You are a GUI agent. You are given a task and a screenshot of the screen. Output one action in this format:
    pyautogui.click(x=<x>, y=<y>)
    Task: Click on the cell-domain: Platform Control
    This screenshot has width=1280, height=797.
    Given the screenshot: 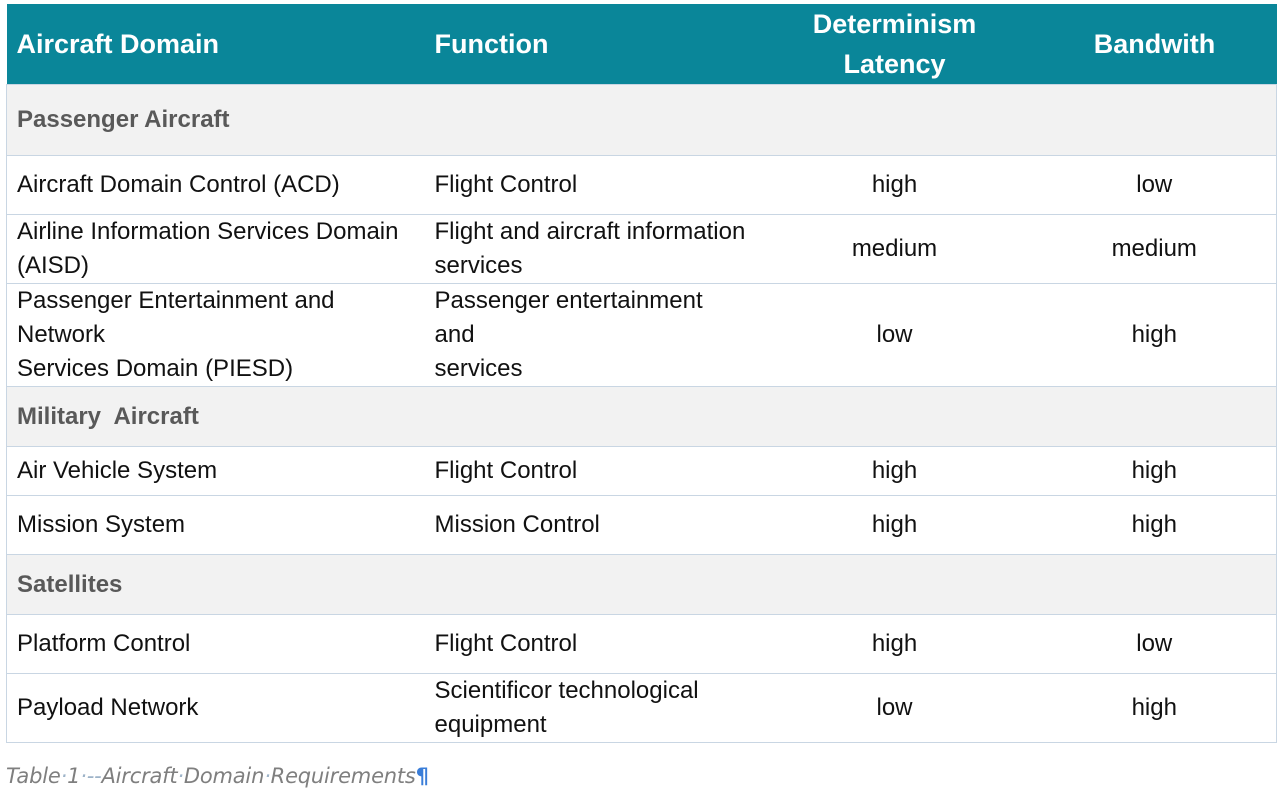 What is the action you would take?
    pyautogui.click(x=215, y=644)
    